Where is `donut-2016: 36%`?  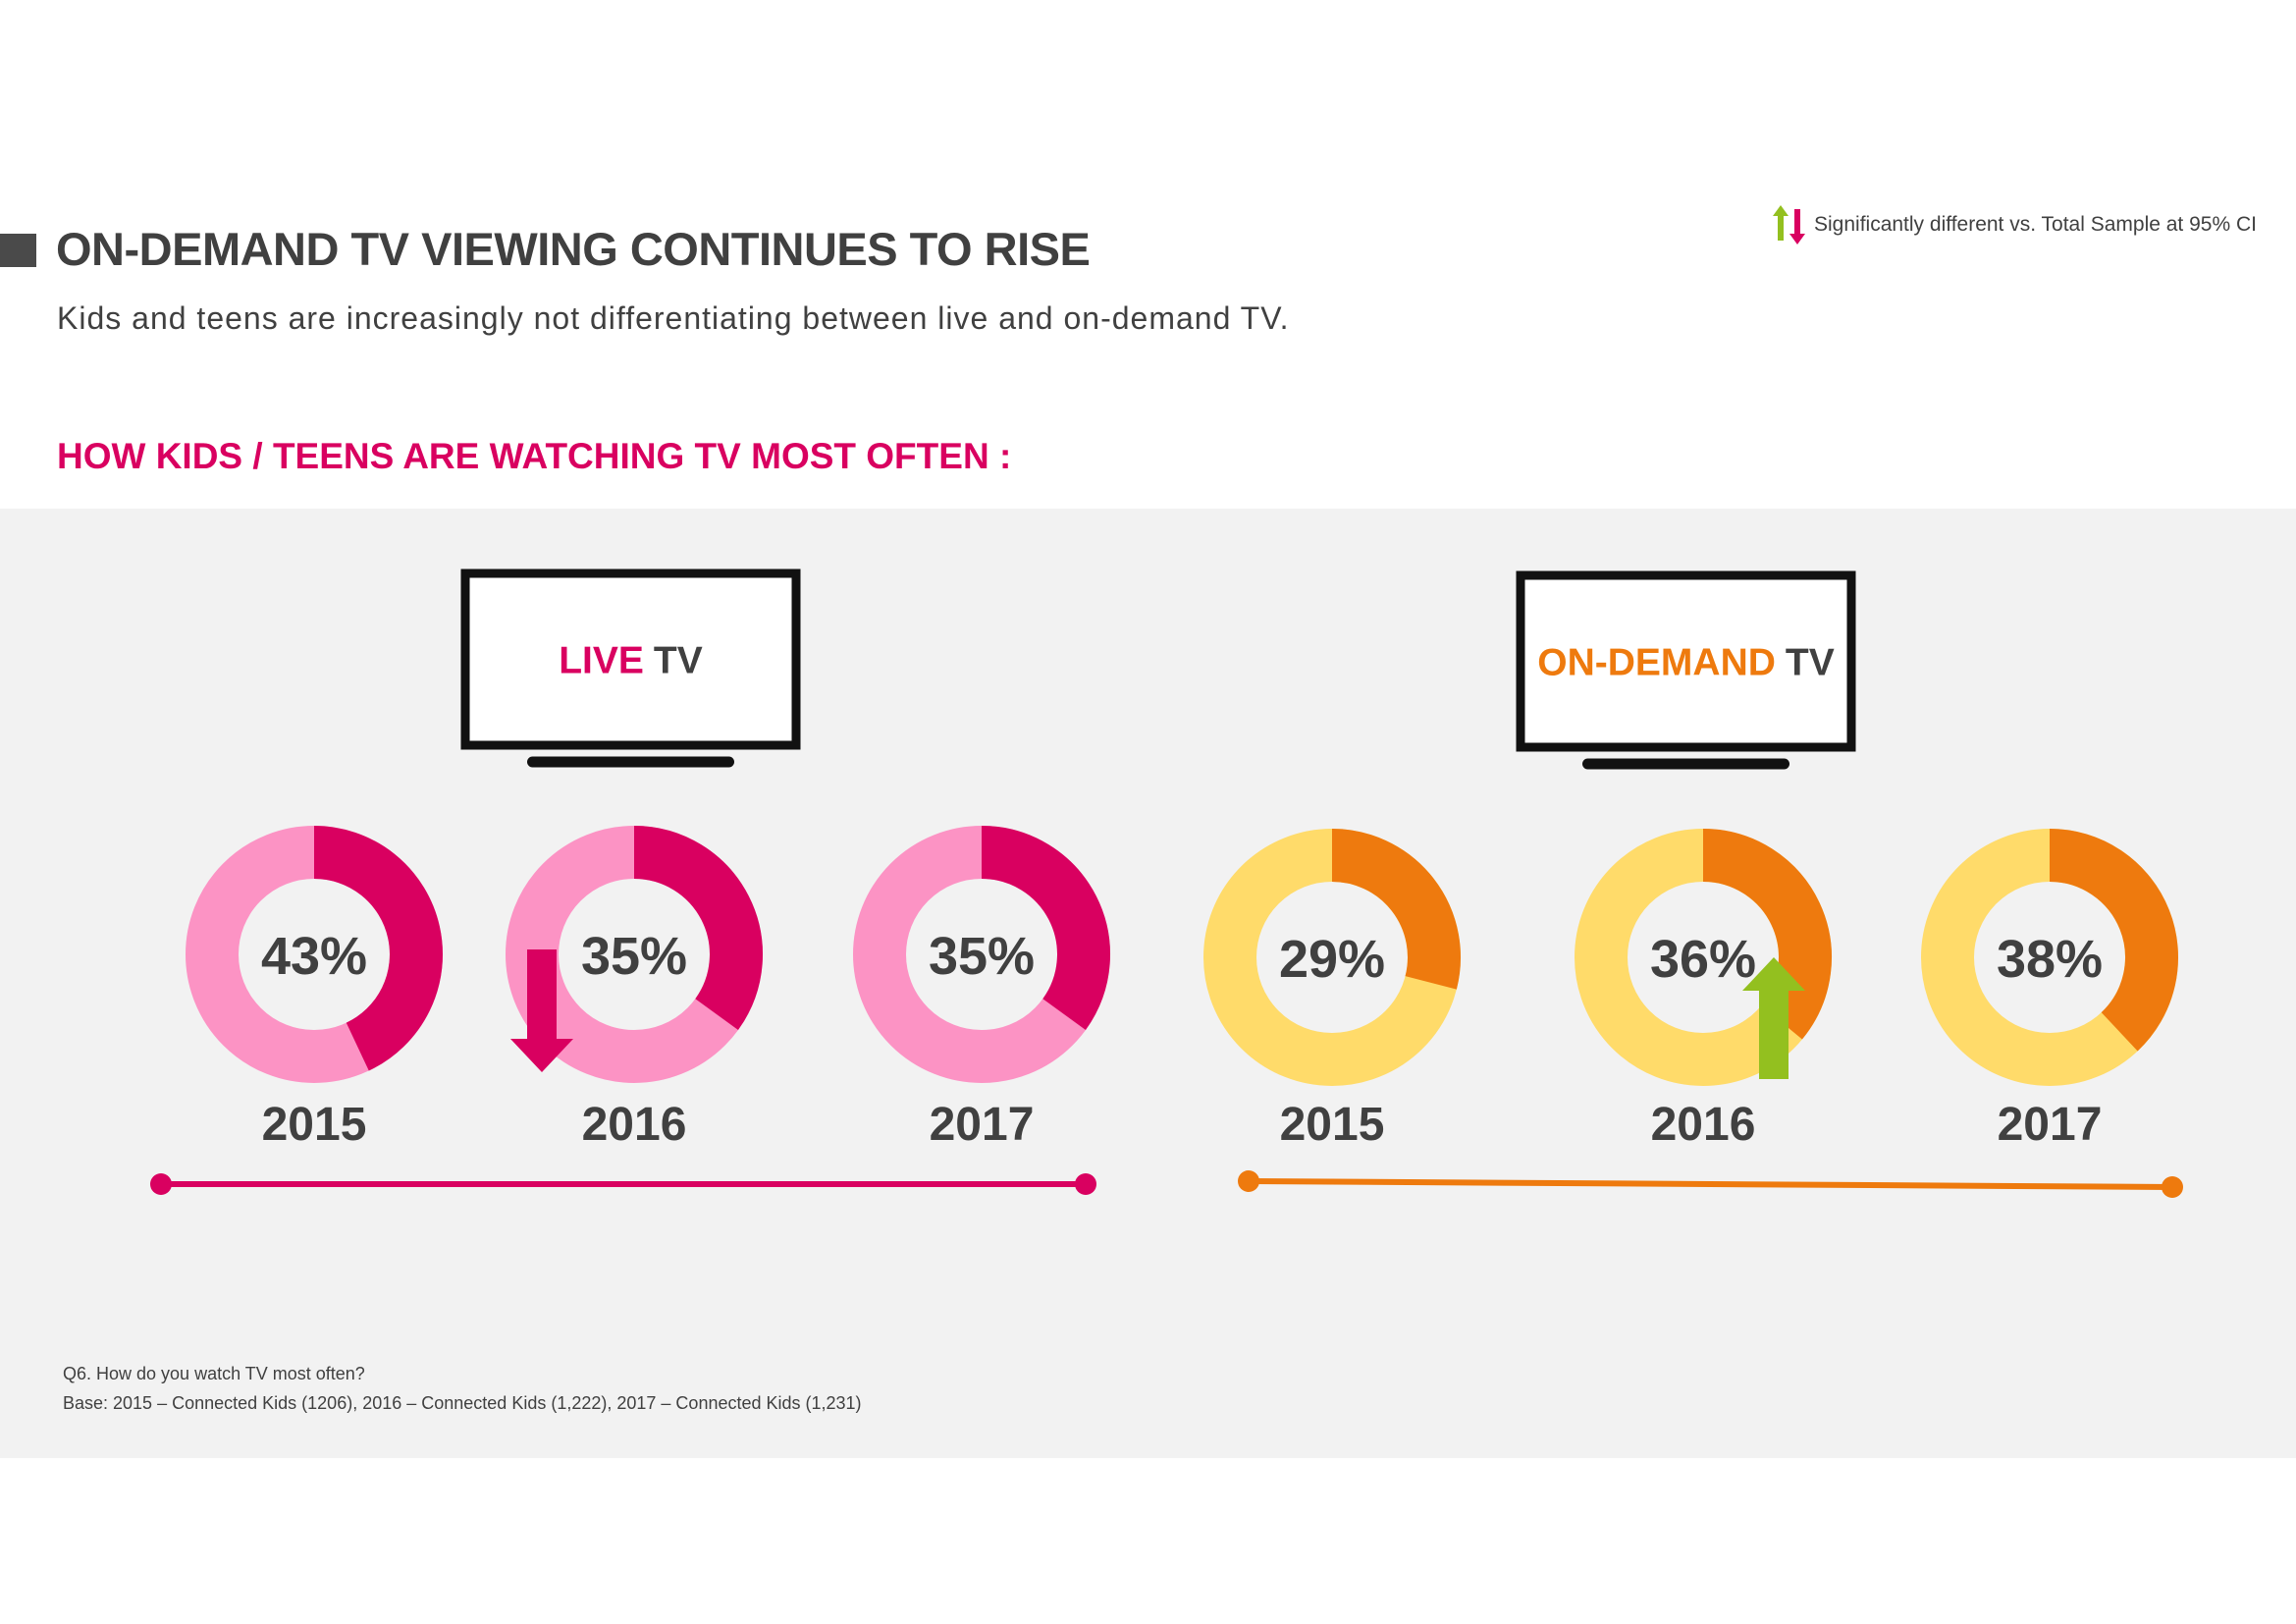
donut-2016: 36% is located at coordinates (1703, 957).